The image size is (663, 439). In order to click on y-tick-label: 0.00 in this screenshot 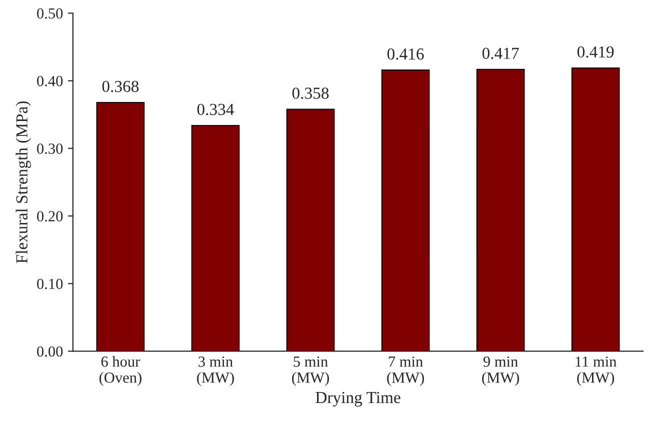, I will do `click(50, 351)`.